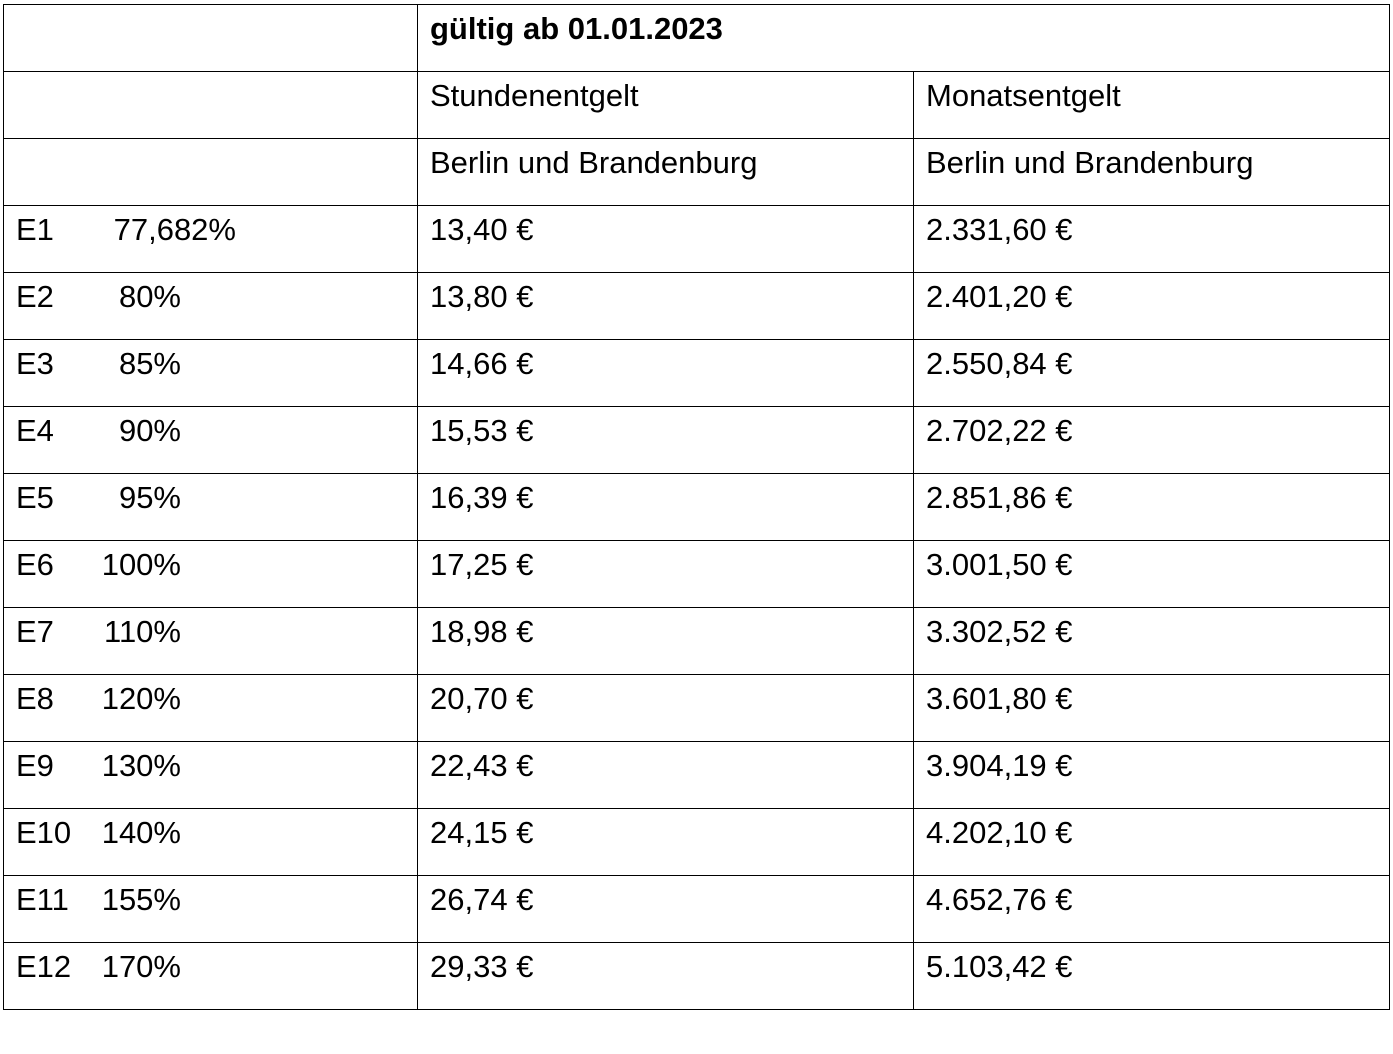 The height and width of the screenshot is (1054, 1393). Describe the element at coordinates (210, 708) in the screenshot. I see `grade-cell: E8 120%` at that location.